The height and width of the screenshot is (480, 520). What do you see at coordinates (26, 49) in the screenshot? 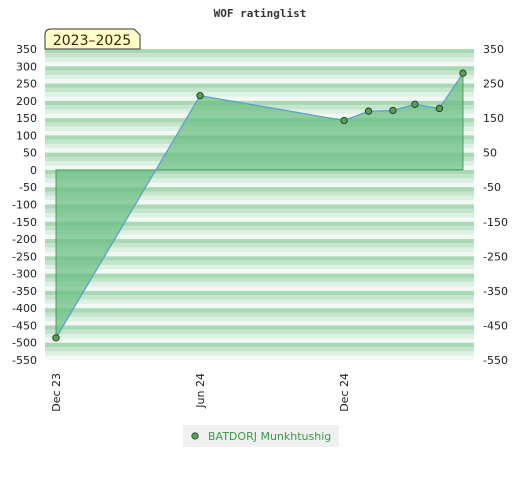
I see `y-tick-label: 350` at bounding box center [26, 49].